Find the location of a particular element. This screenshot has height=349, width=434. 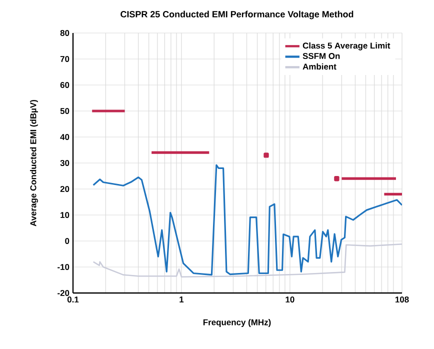

chart-title: CISPR 25 Conducted EMI Performance Voltage Method is located at coordinates (237, 15).